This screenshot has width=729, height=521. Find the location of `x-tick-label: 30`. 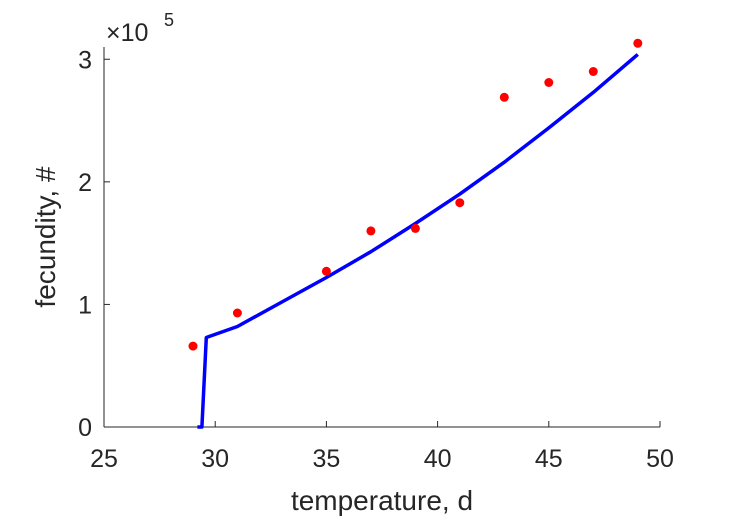

x-tick-label: 30 is located at coordinates (215, 459).